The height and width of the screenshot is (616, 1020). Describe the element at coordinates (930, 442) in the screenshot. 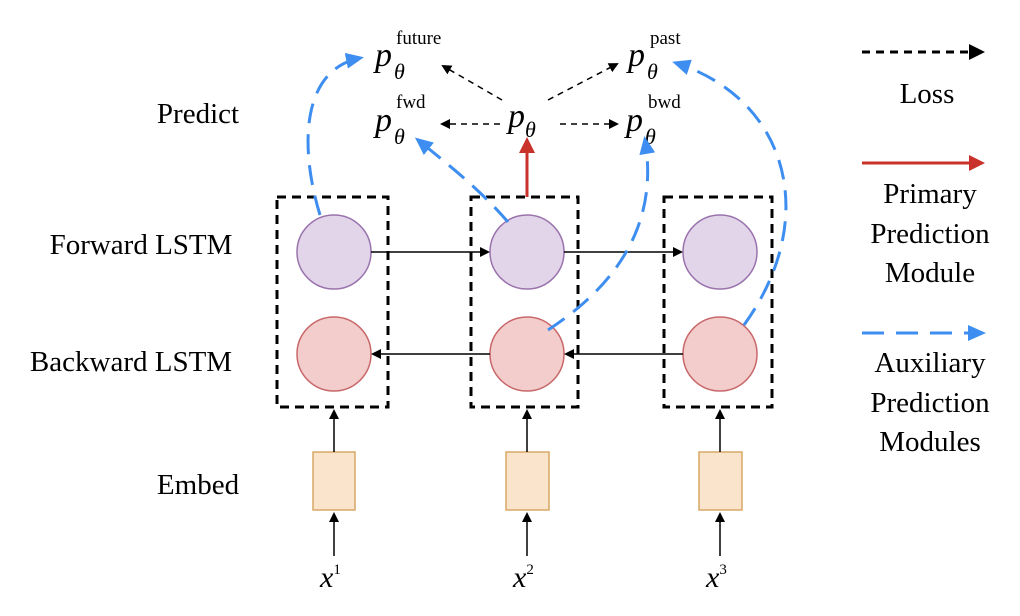

I see `legend-aux-line-3: Modules` at that location.